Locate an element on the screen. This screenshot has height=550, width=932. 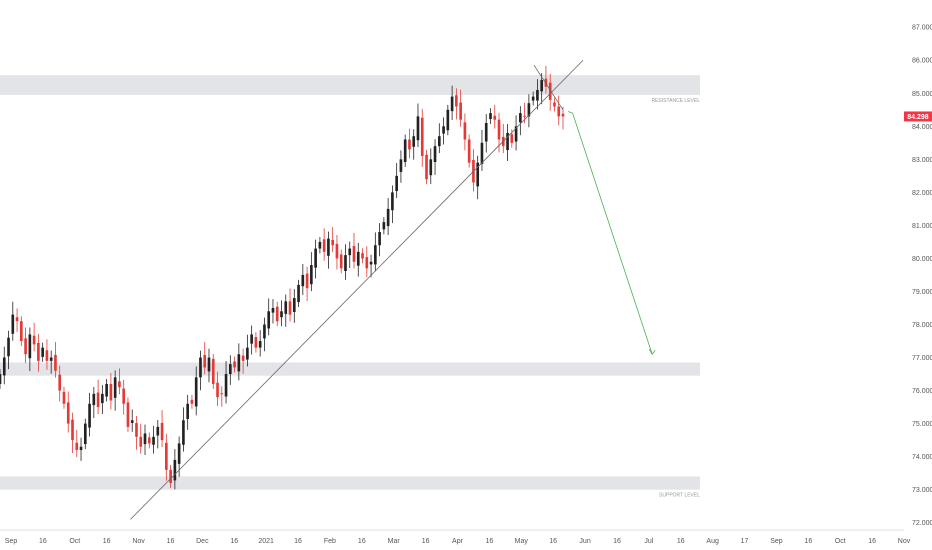
target-arrow-line is located at coordinates (612, 233).